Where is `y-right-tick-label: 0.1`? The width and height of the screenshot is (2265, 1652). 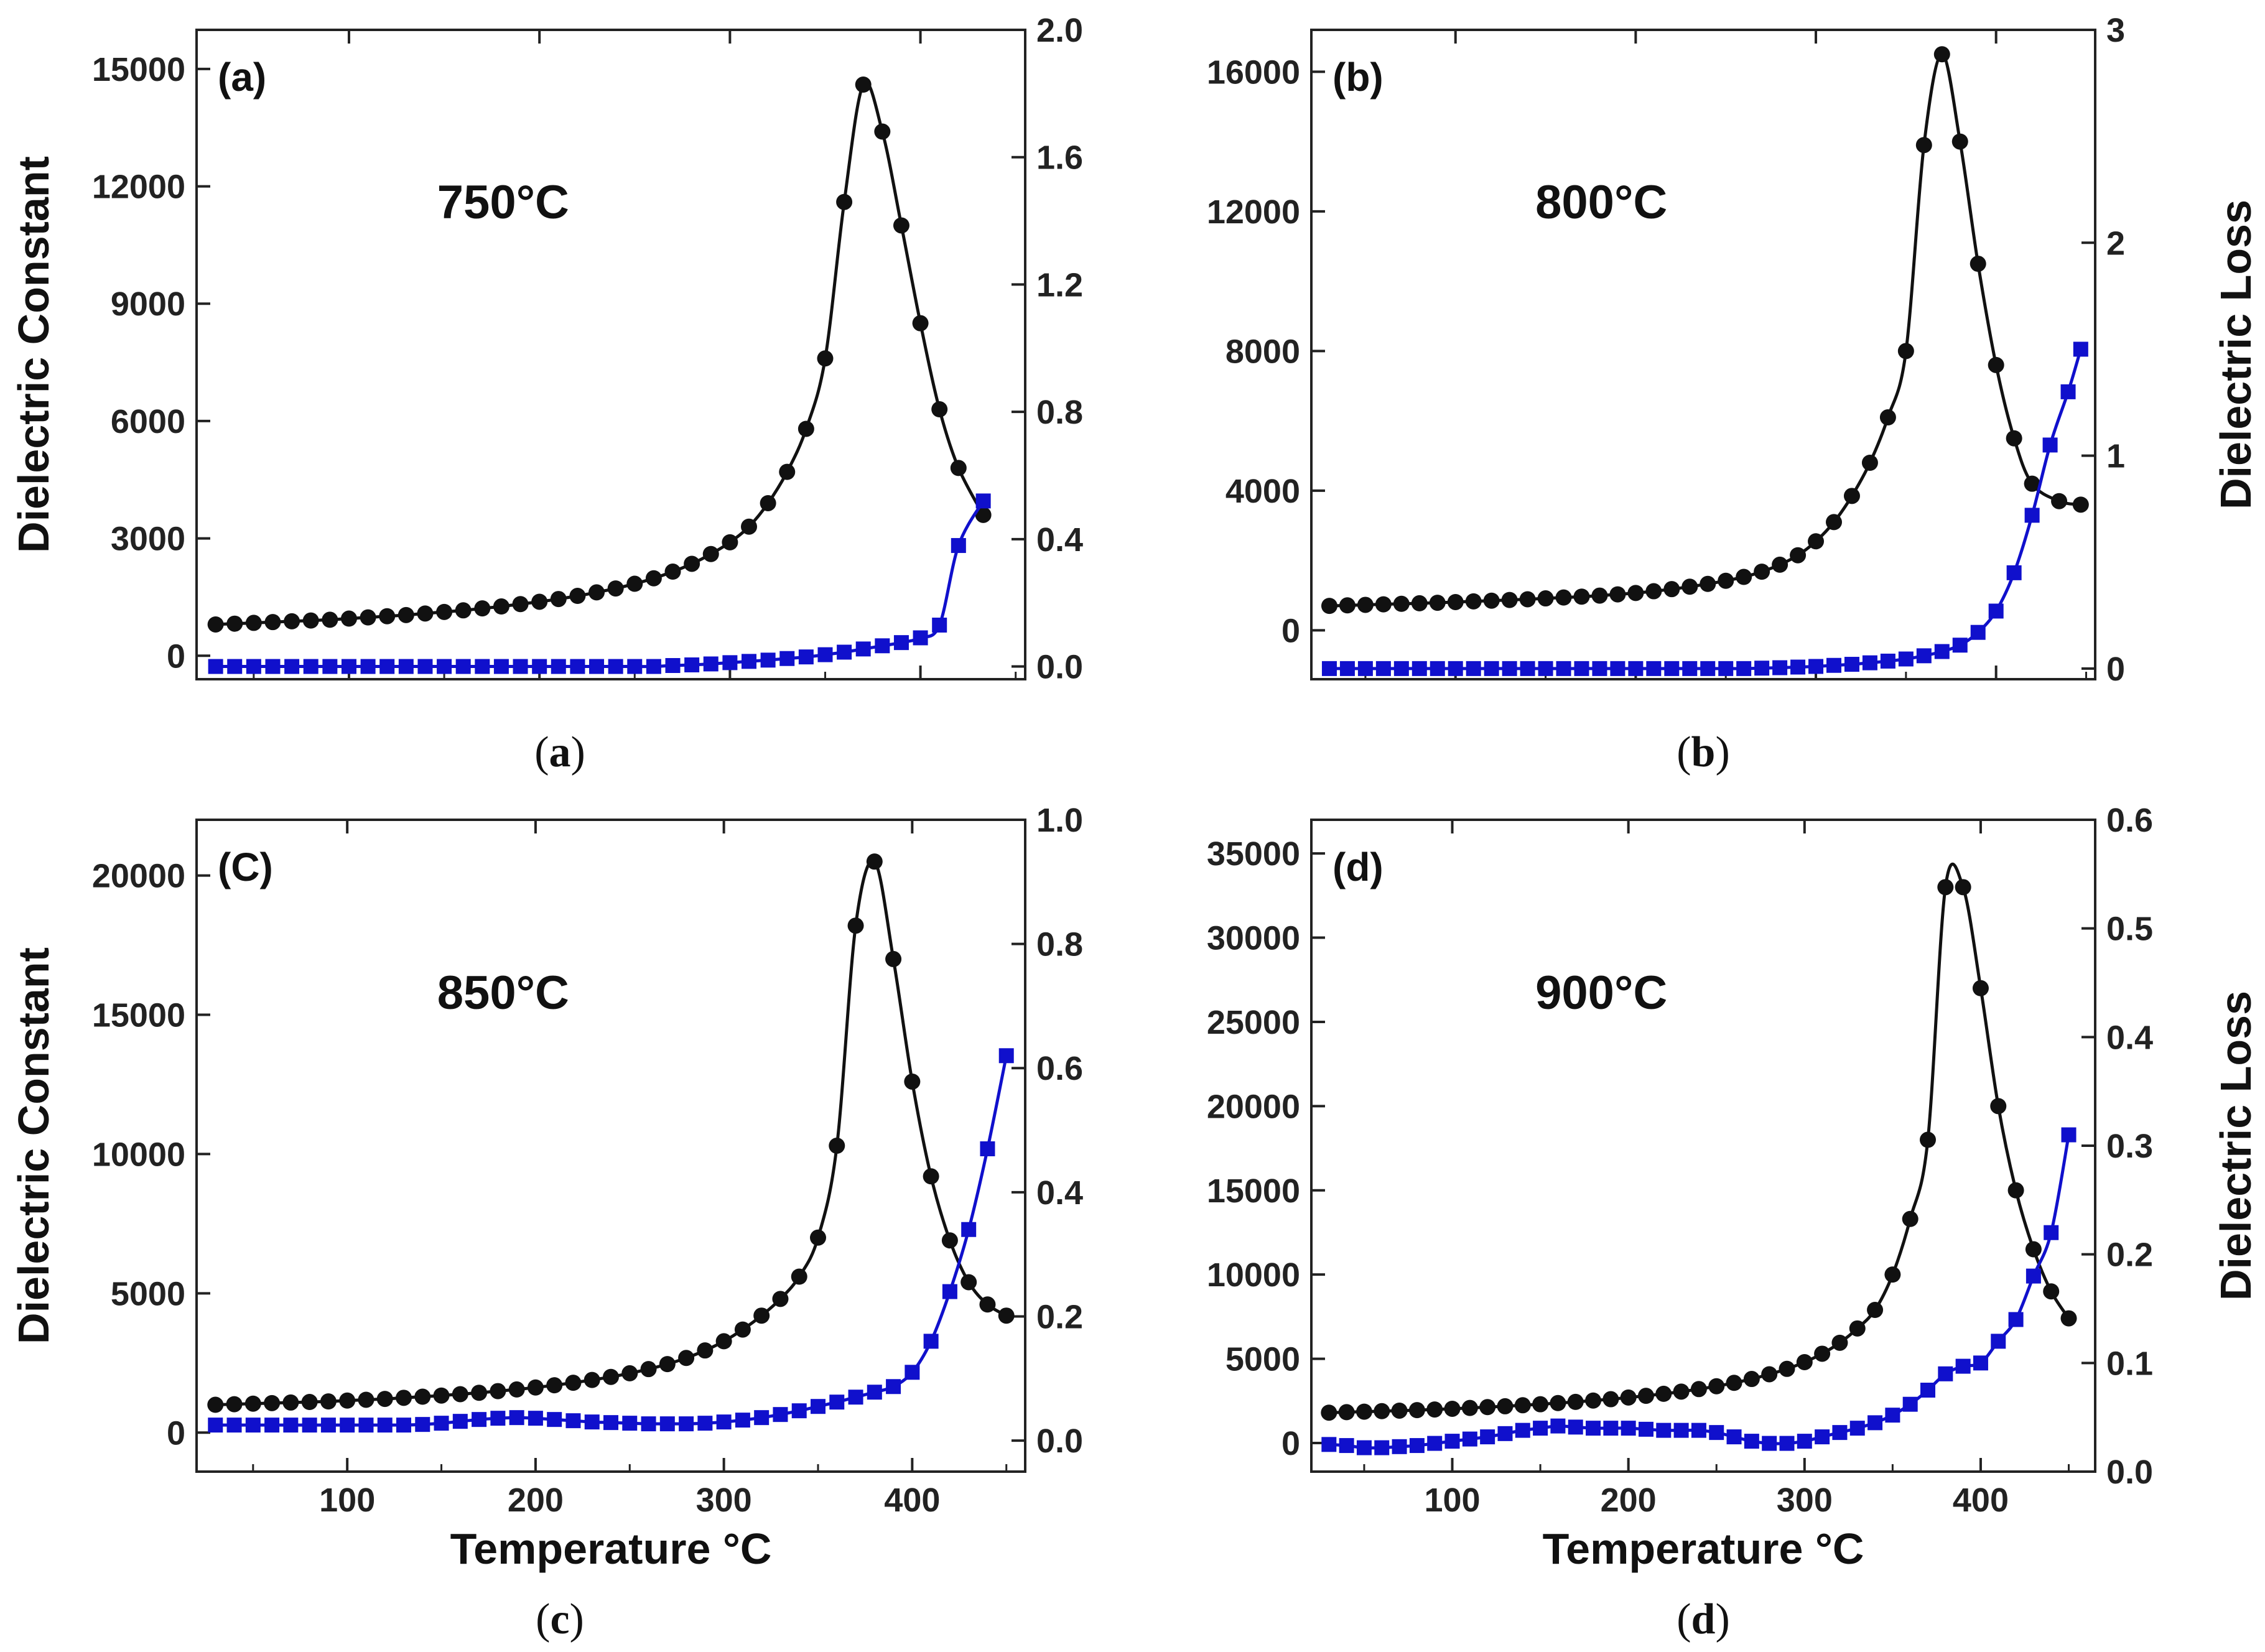
y-right-tick-label: 0.1 is located at coordinates (2129, 1363).